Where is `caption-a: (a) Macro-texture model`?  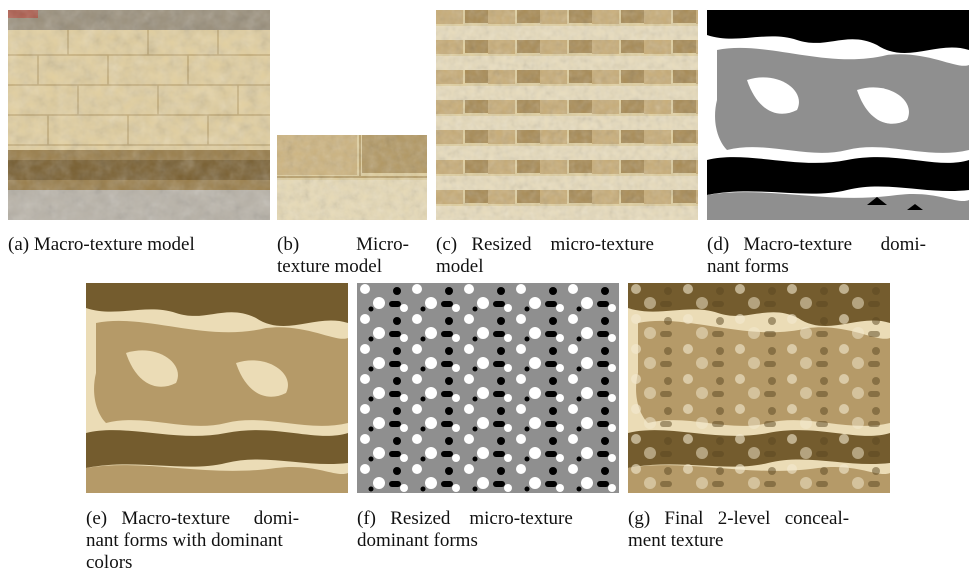
caption-a: (a) Macro-texture model is located at coordinates (139, 245).